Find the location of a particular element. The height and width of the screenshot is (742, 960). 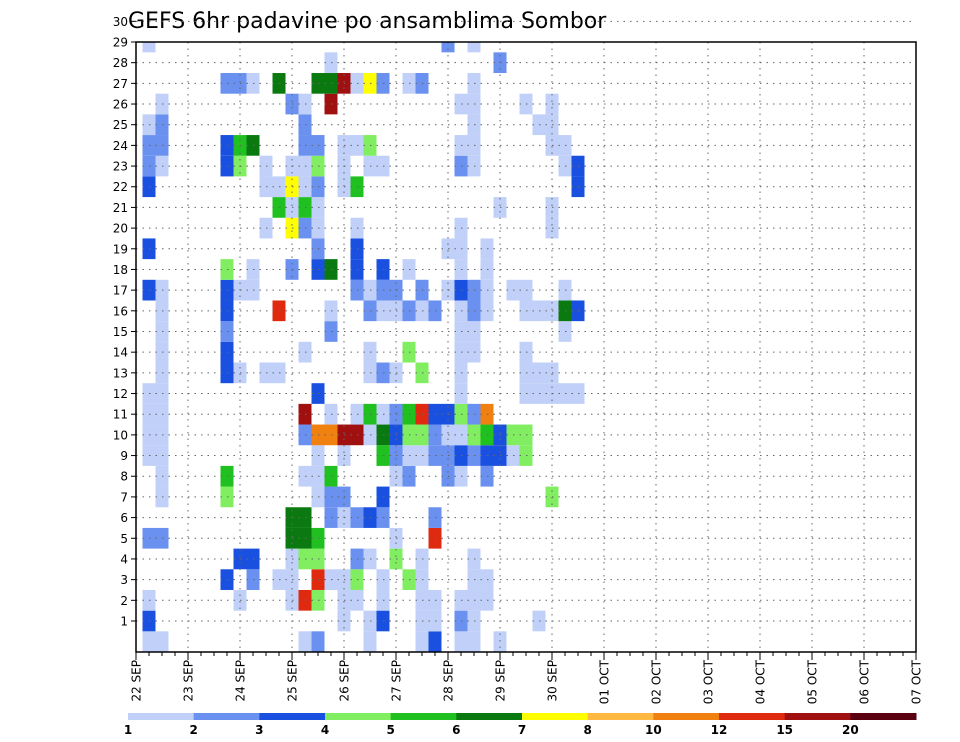

x-tick-label: 28 SEP is located at coordinates (449, 681).